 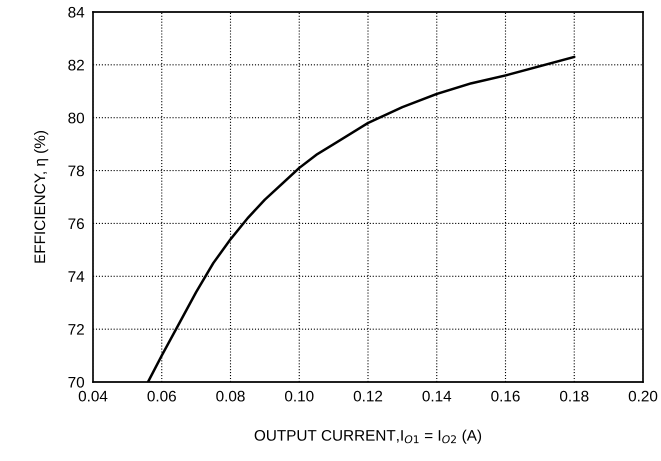 What do you see at coordinates (437, 396) in the screenshot?
I see `x-tick-label: 0.14` at bounding box center [437, 396].